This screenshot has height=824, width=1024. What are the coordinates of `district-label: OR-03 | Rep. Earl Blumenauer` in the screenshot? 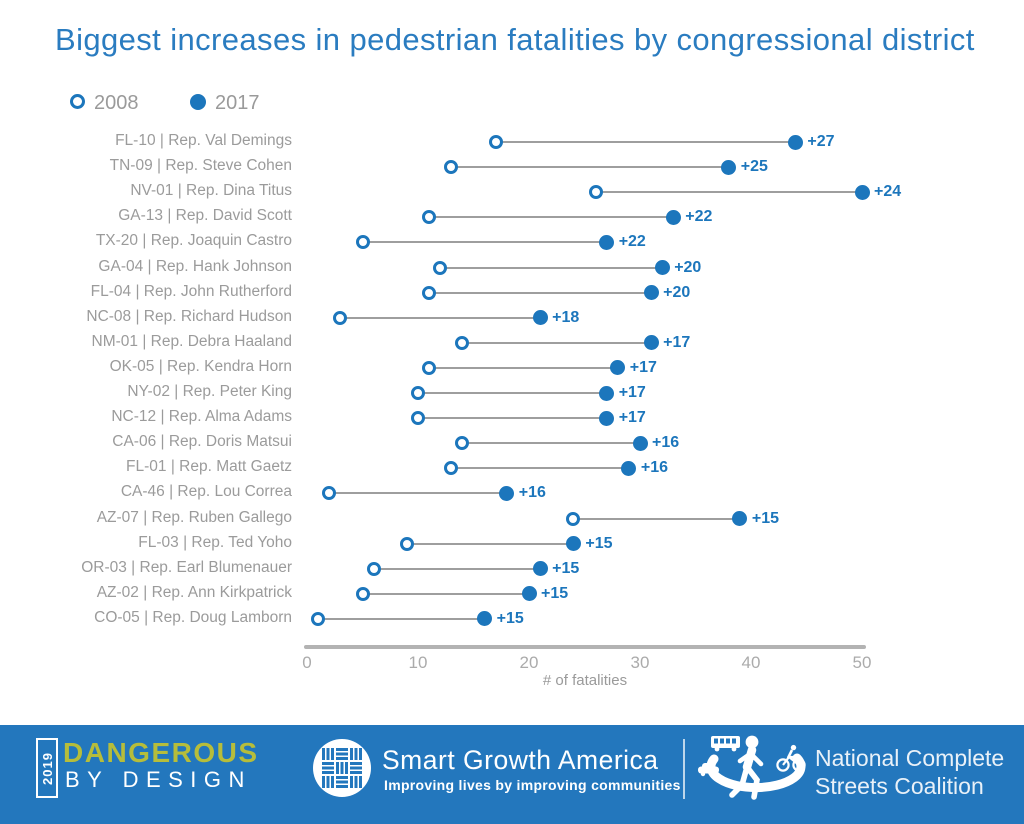 It's located at (186, 567).